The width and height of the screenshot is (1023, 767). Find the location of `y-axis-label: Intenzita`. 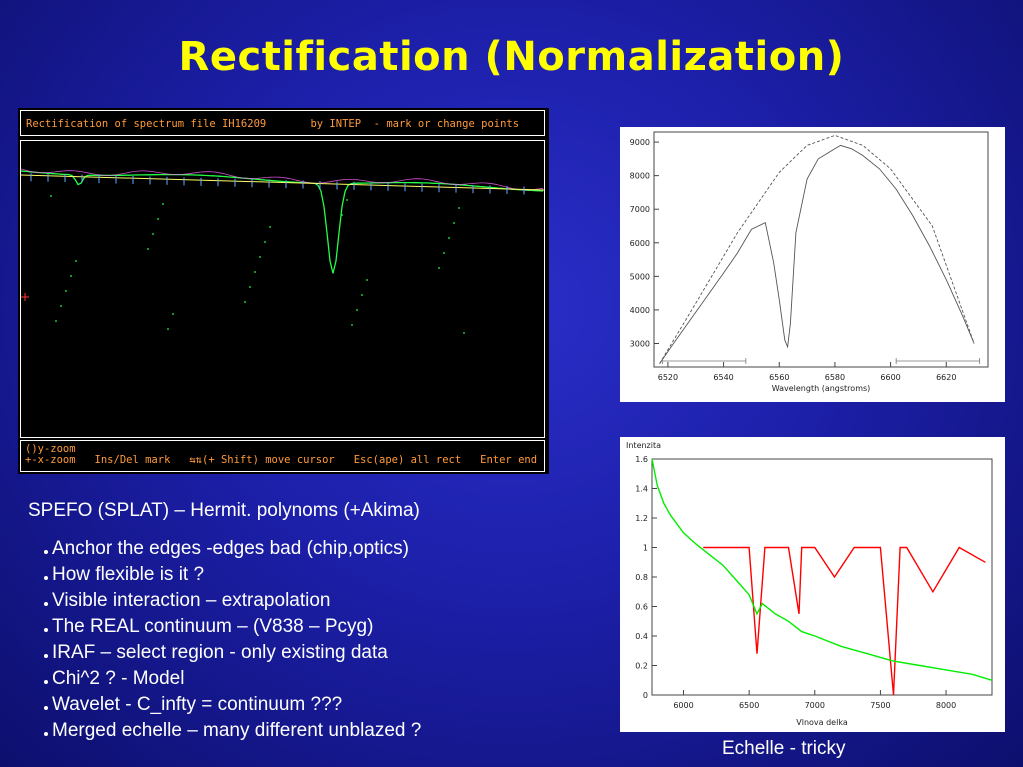

y-axis-label: Intenzita is located at coordinates (643, 445).